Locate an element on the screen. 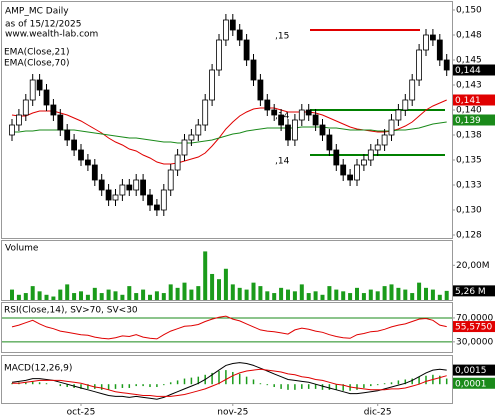  last-value-label: 0,0015 is located at coordinates (471, 371).